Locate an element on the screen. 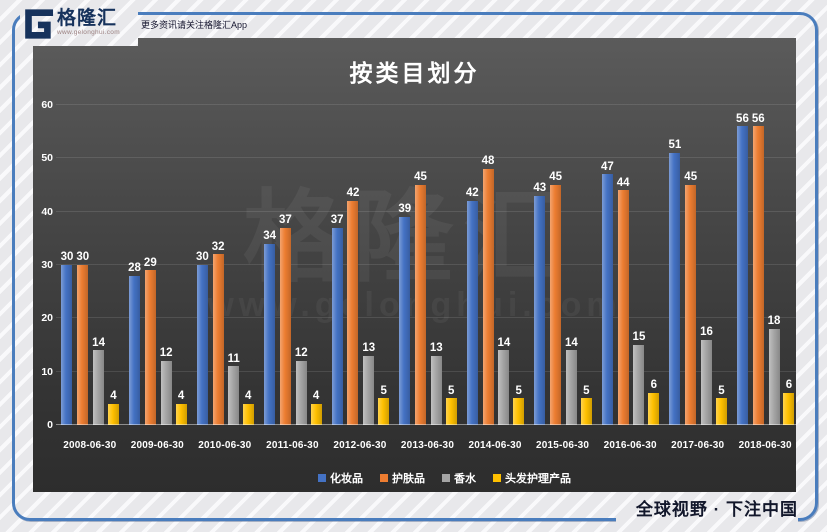 Image resolution: width=827 pixels, height=532 pixels. bar-column: 30 is located at coordinates (82, 338).